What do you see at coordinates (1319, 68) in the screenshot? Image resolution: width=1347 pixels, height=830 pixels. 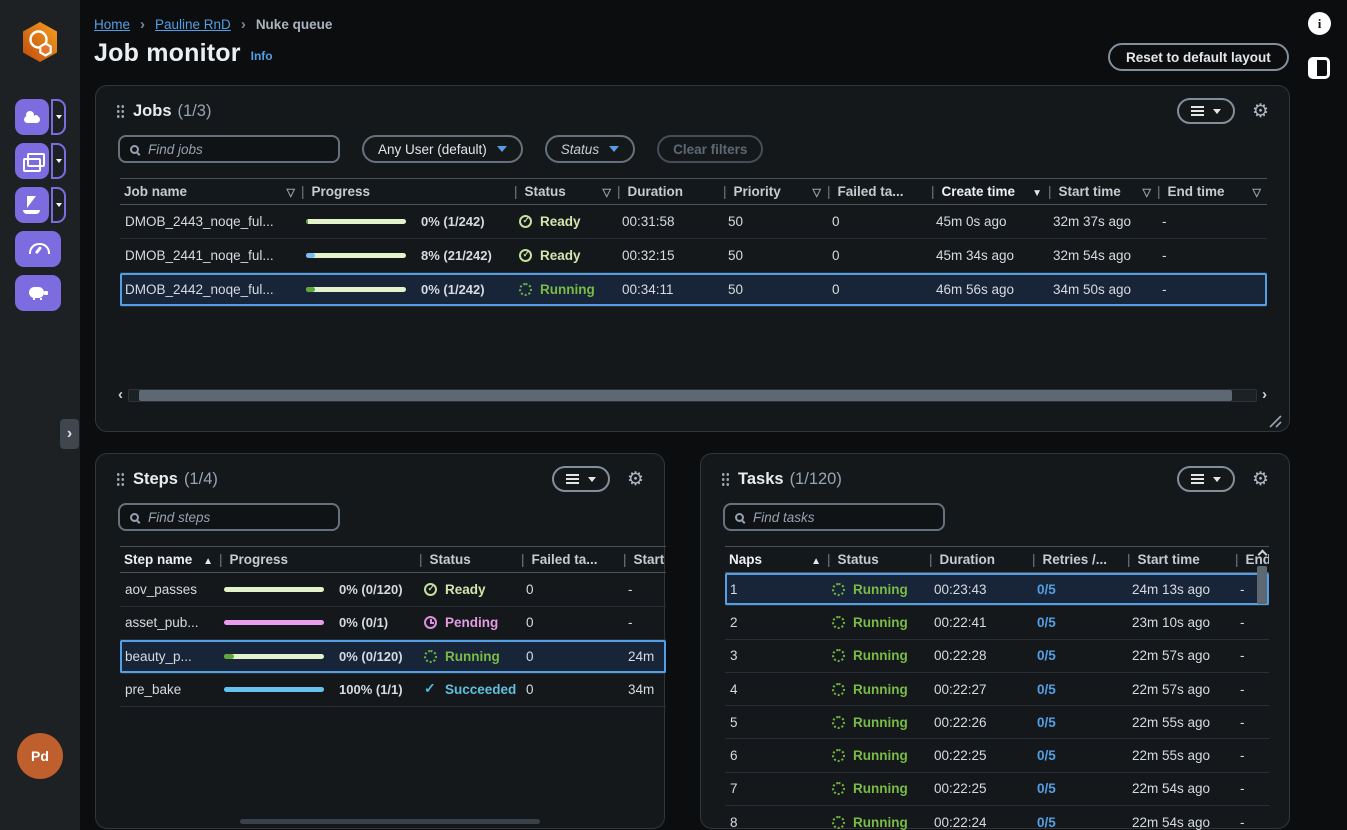 I see `split-panel-icon` at bounding box center [1319, 68].